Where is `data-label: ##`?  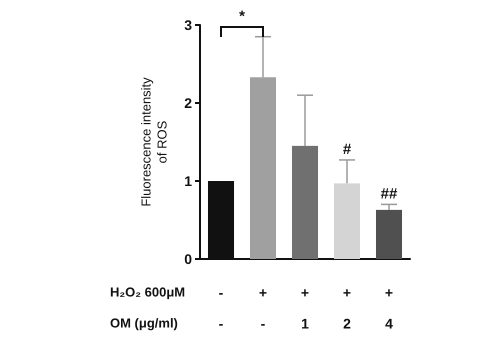
data-label: ## is located at coordinates (389, 193).